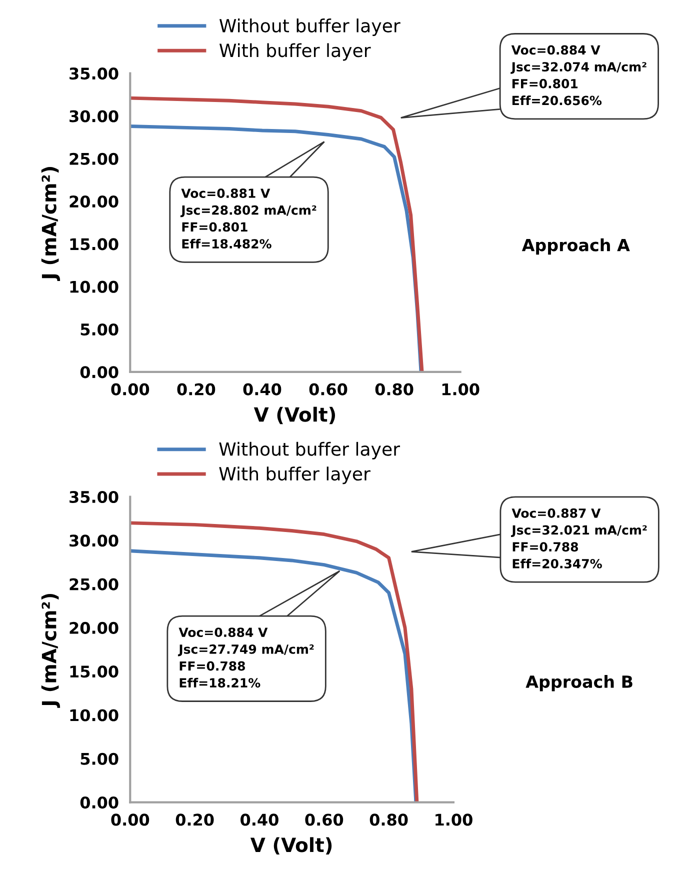 This screenshot has width=685, height=873. Describe the element at coordinates (579, 683) in the screenshot. I see `text: Approach B` at that location.